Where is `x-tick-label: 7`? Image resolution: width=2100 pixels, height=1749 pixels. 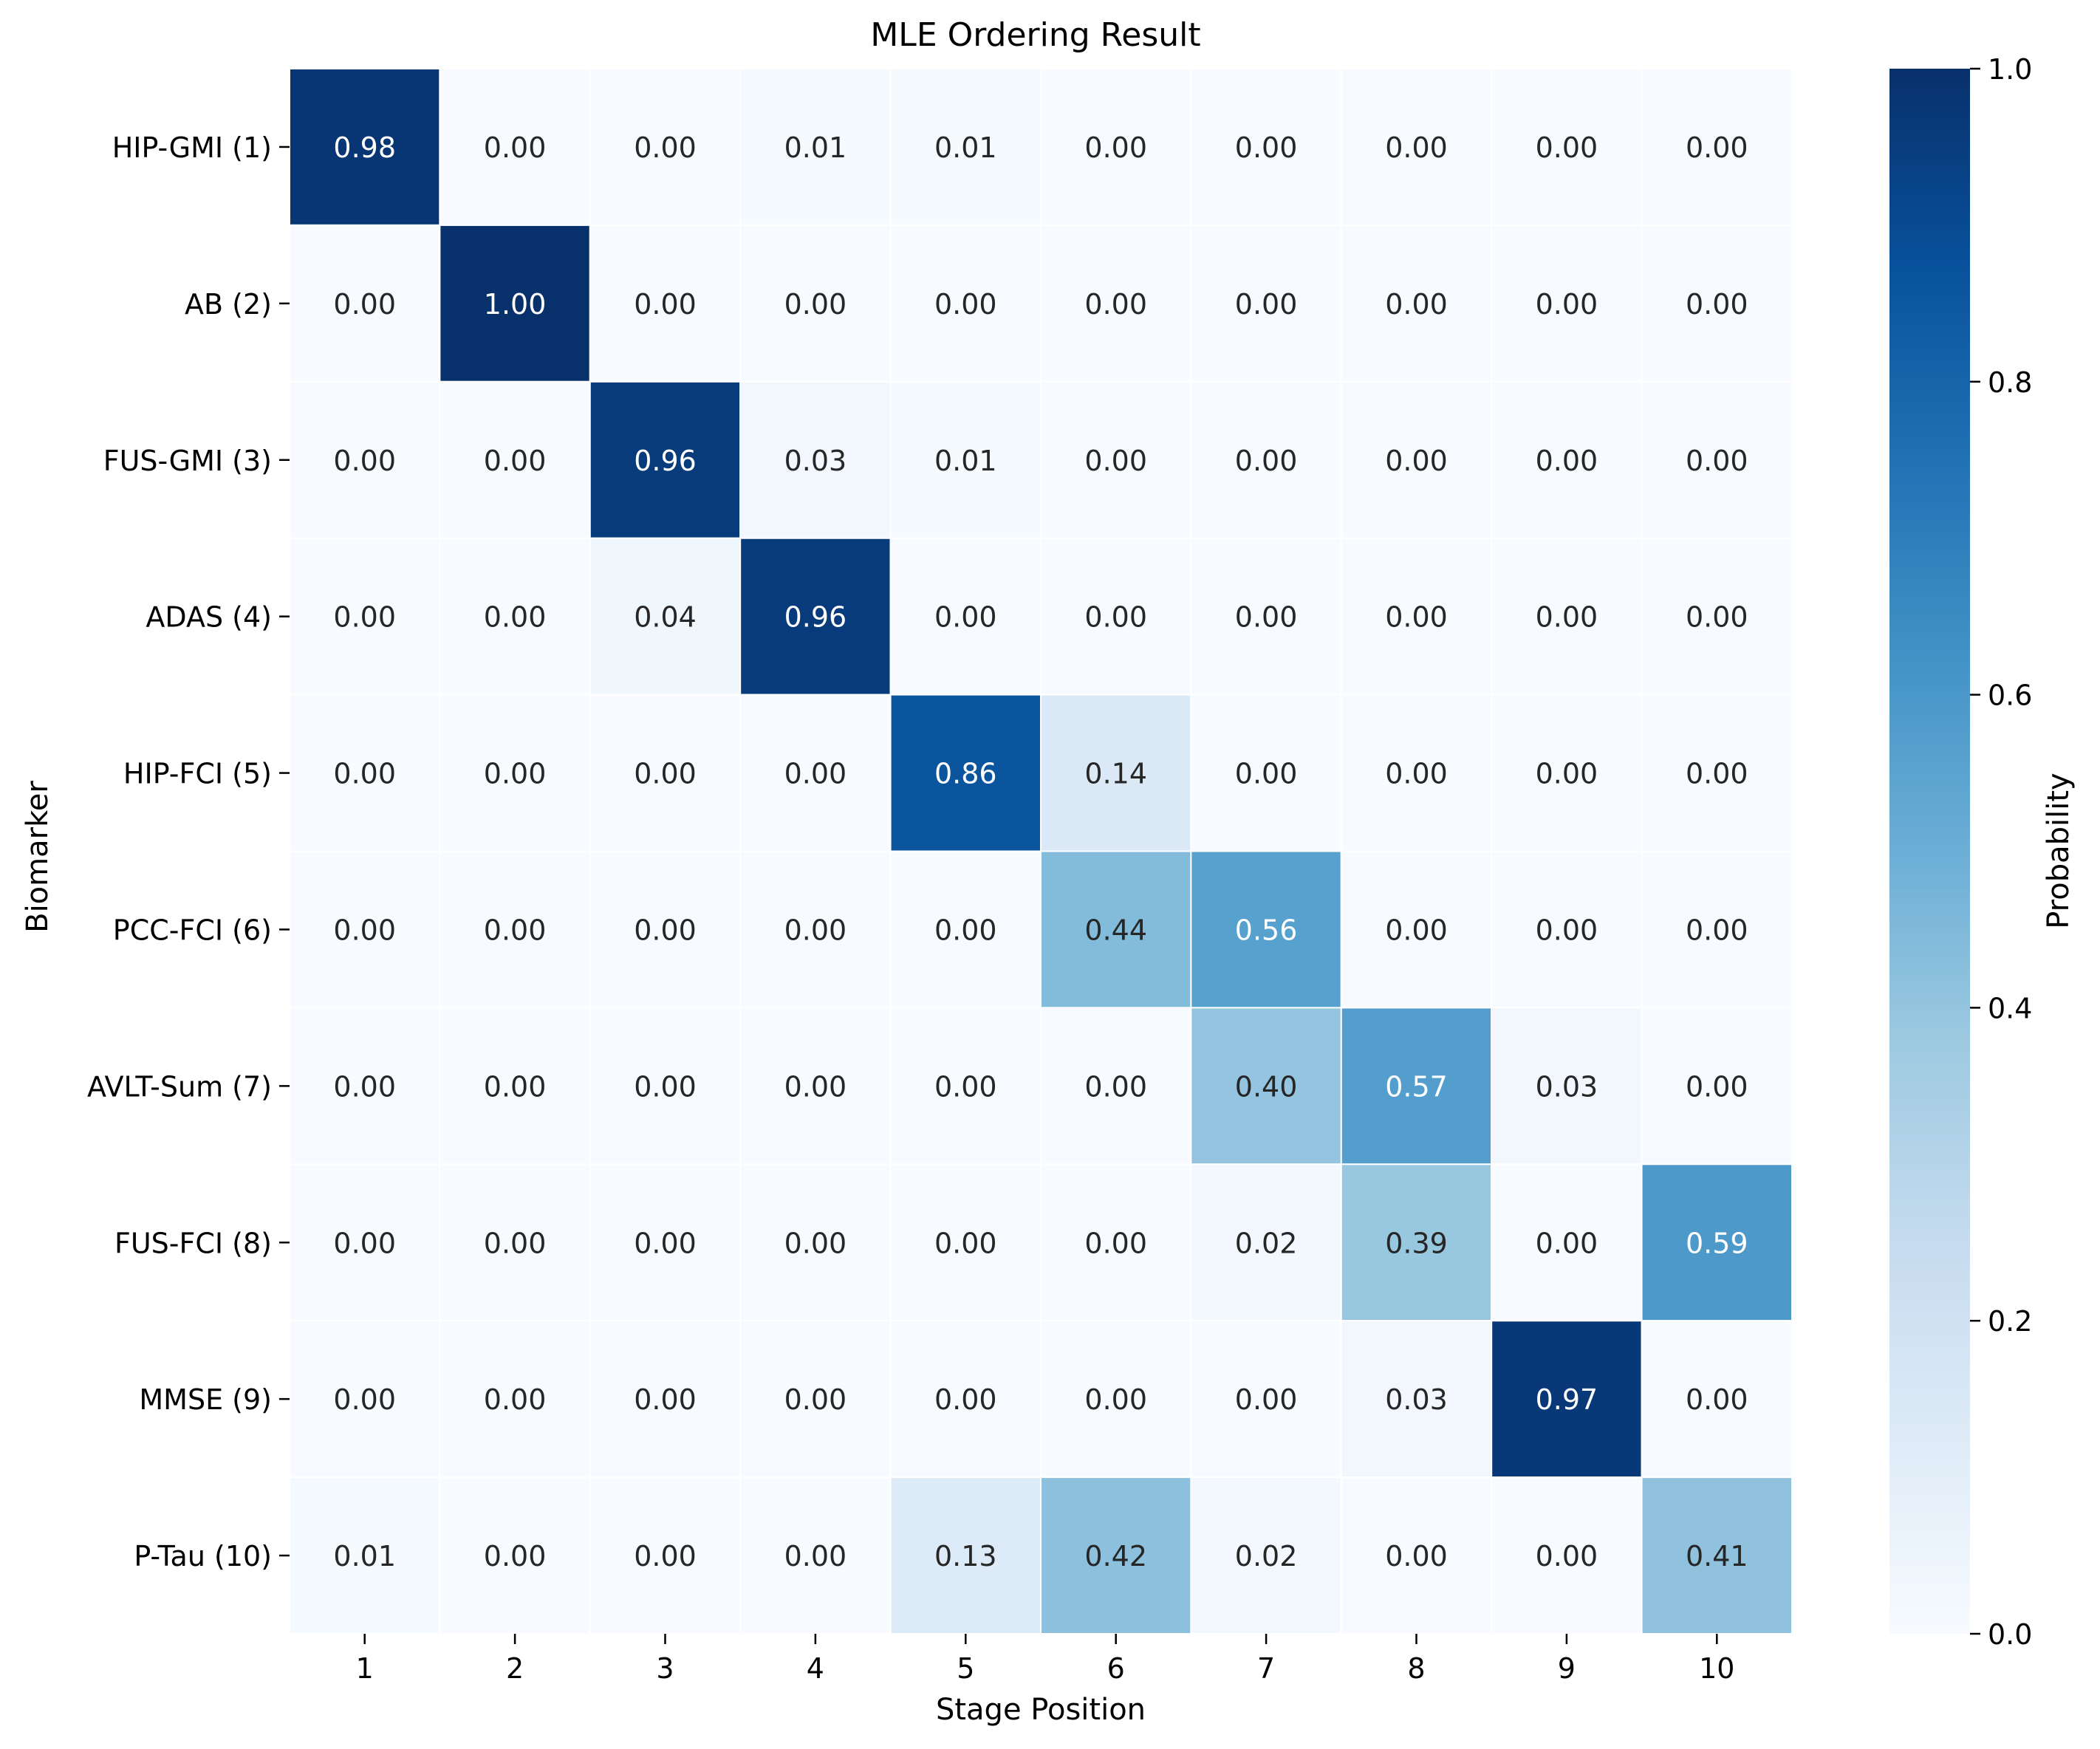 x-tick-label: 7 is located at coordinates (1266, 1668).